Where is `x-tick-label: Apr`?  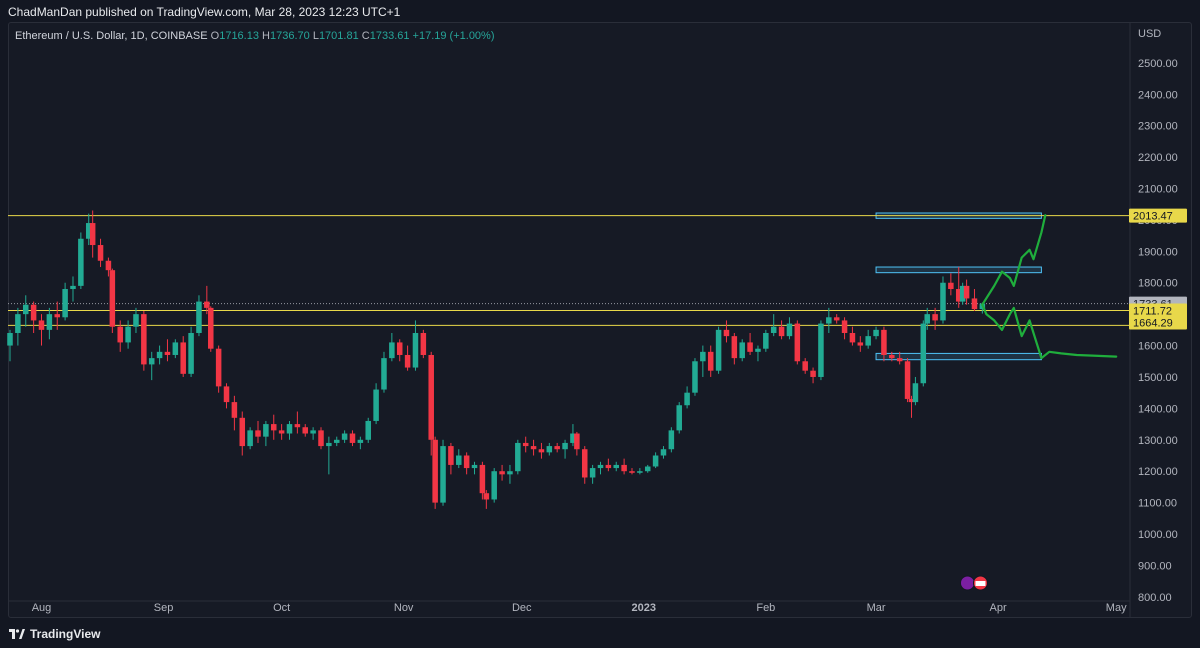 x-tick-label: Apr is located at coordinates (998, 608).